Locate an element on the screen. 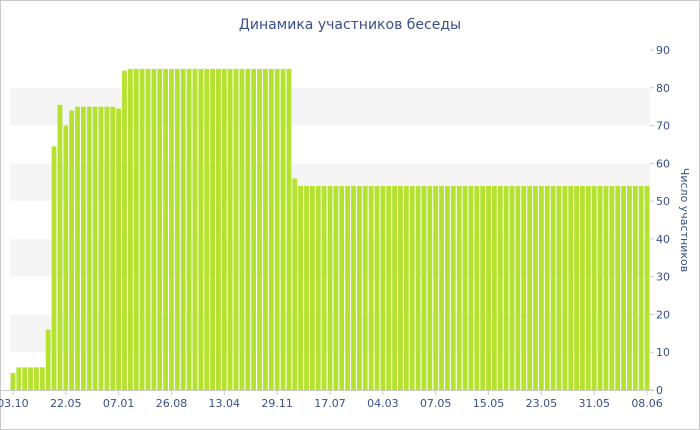 This screenshot has height=430, width=700. y-tick-label: 60 is located at coordinates (663, 163).